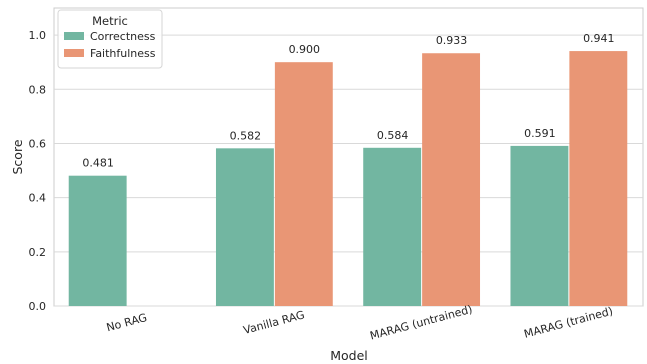 The width and height of the screenshot is (647, 364). What do you see at coordinates (126, 322) in the screenshot?
I see `x-tick-label-no-rag: No RAG` at bounding box center [126, 322].